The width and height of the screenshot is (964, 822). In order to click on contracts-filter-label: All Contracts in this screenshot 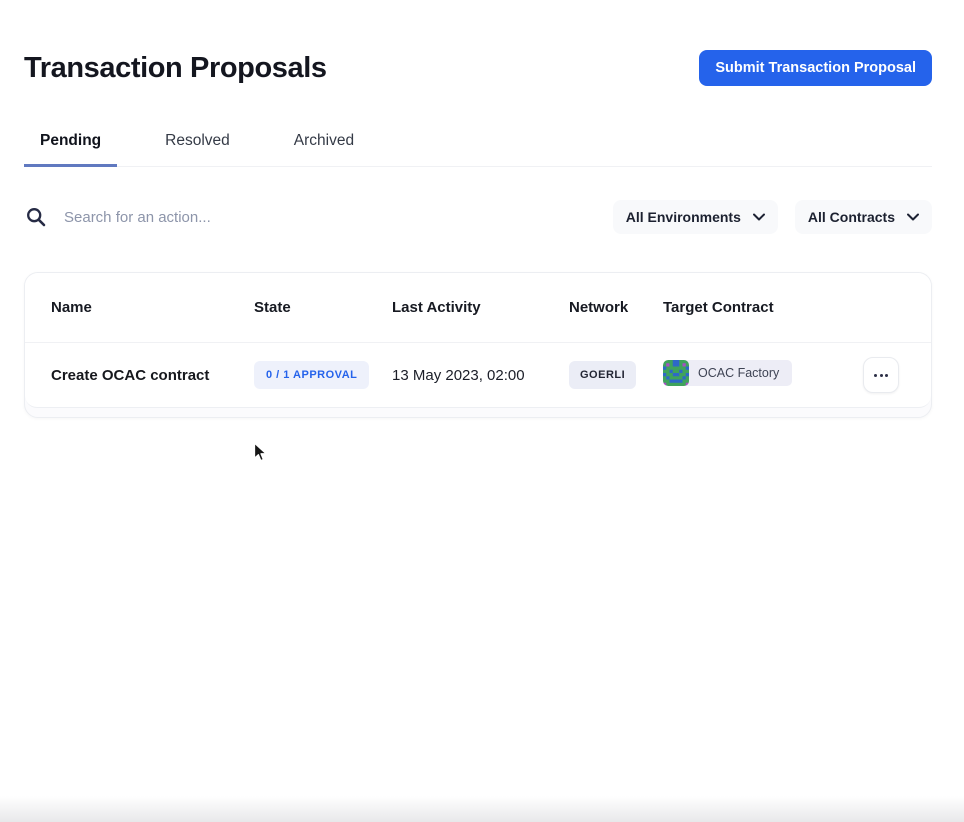, I will do `click(851, 217)`.